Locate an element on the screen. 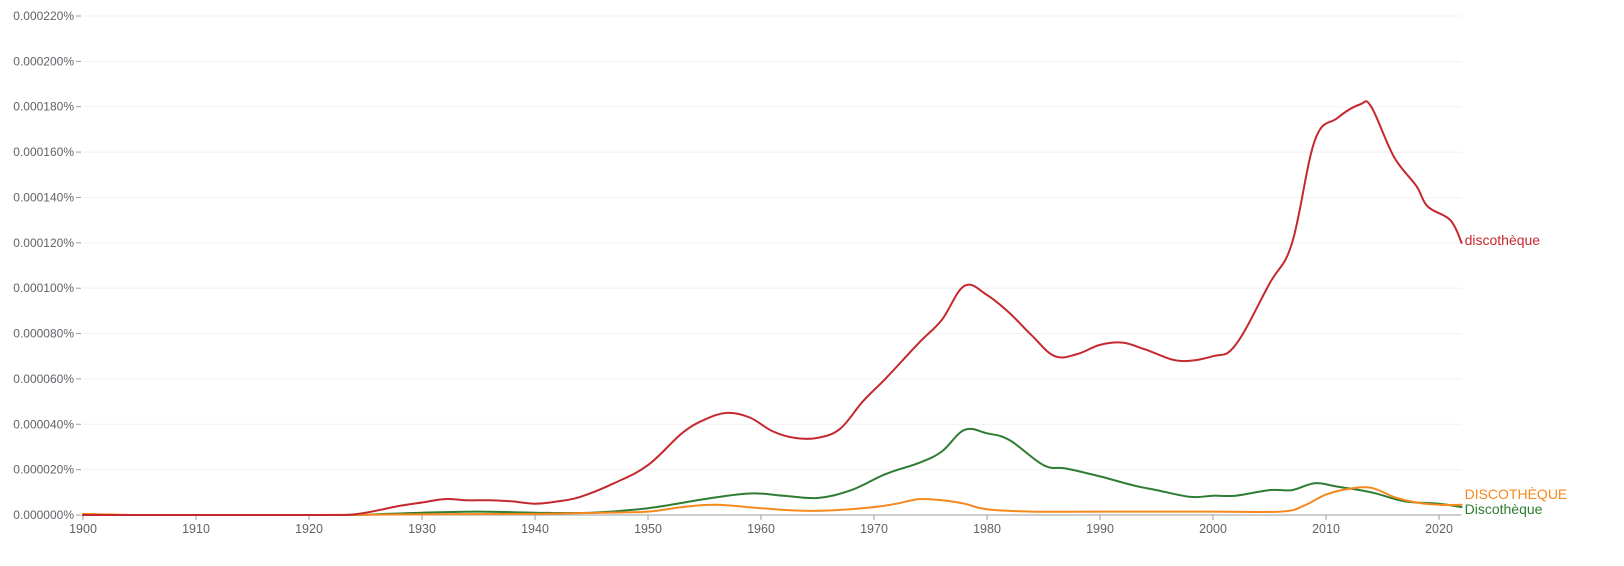 The image size is (1624, 566). x-tick-label: 2010 is located at coordinates (1326, 529).